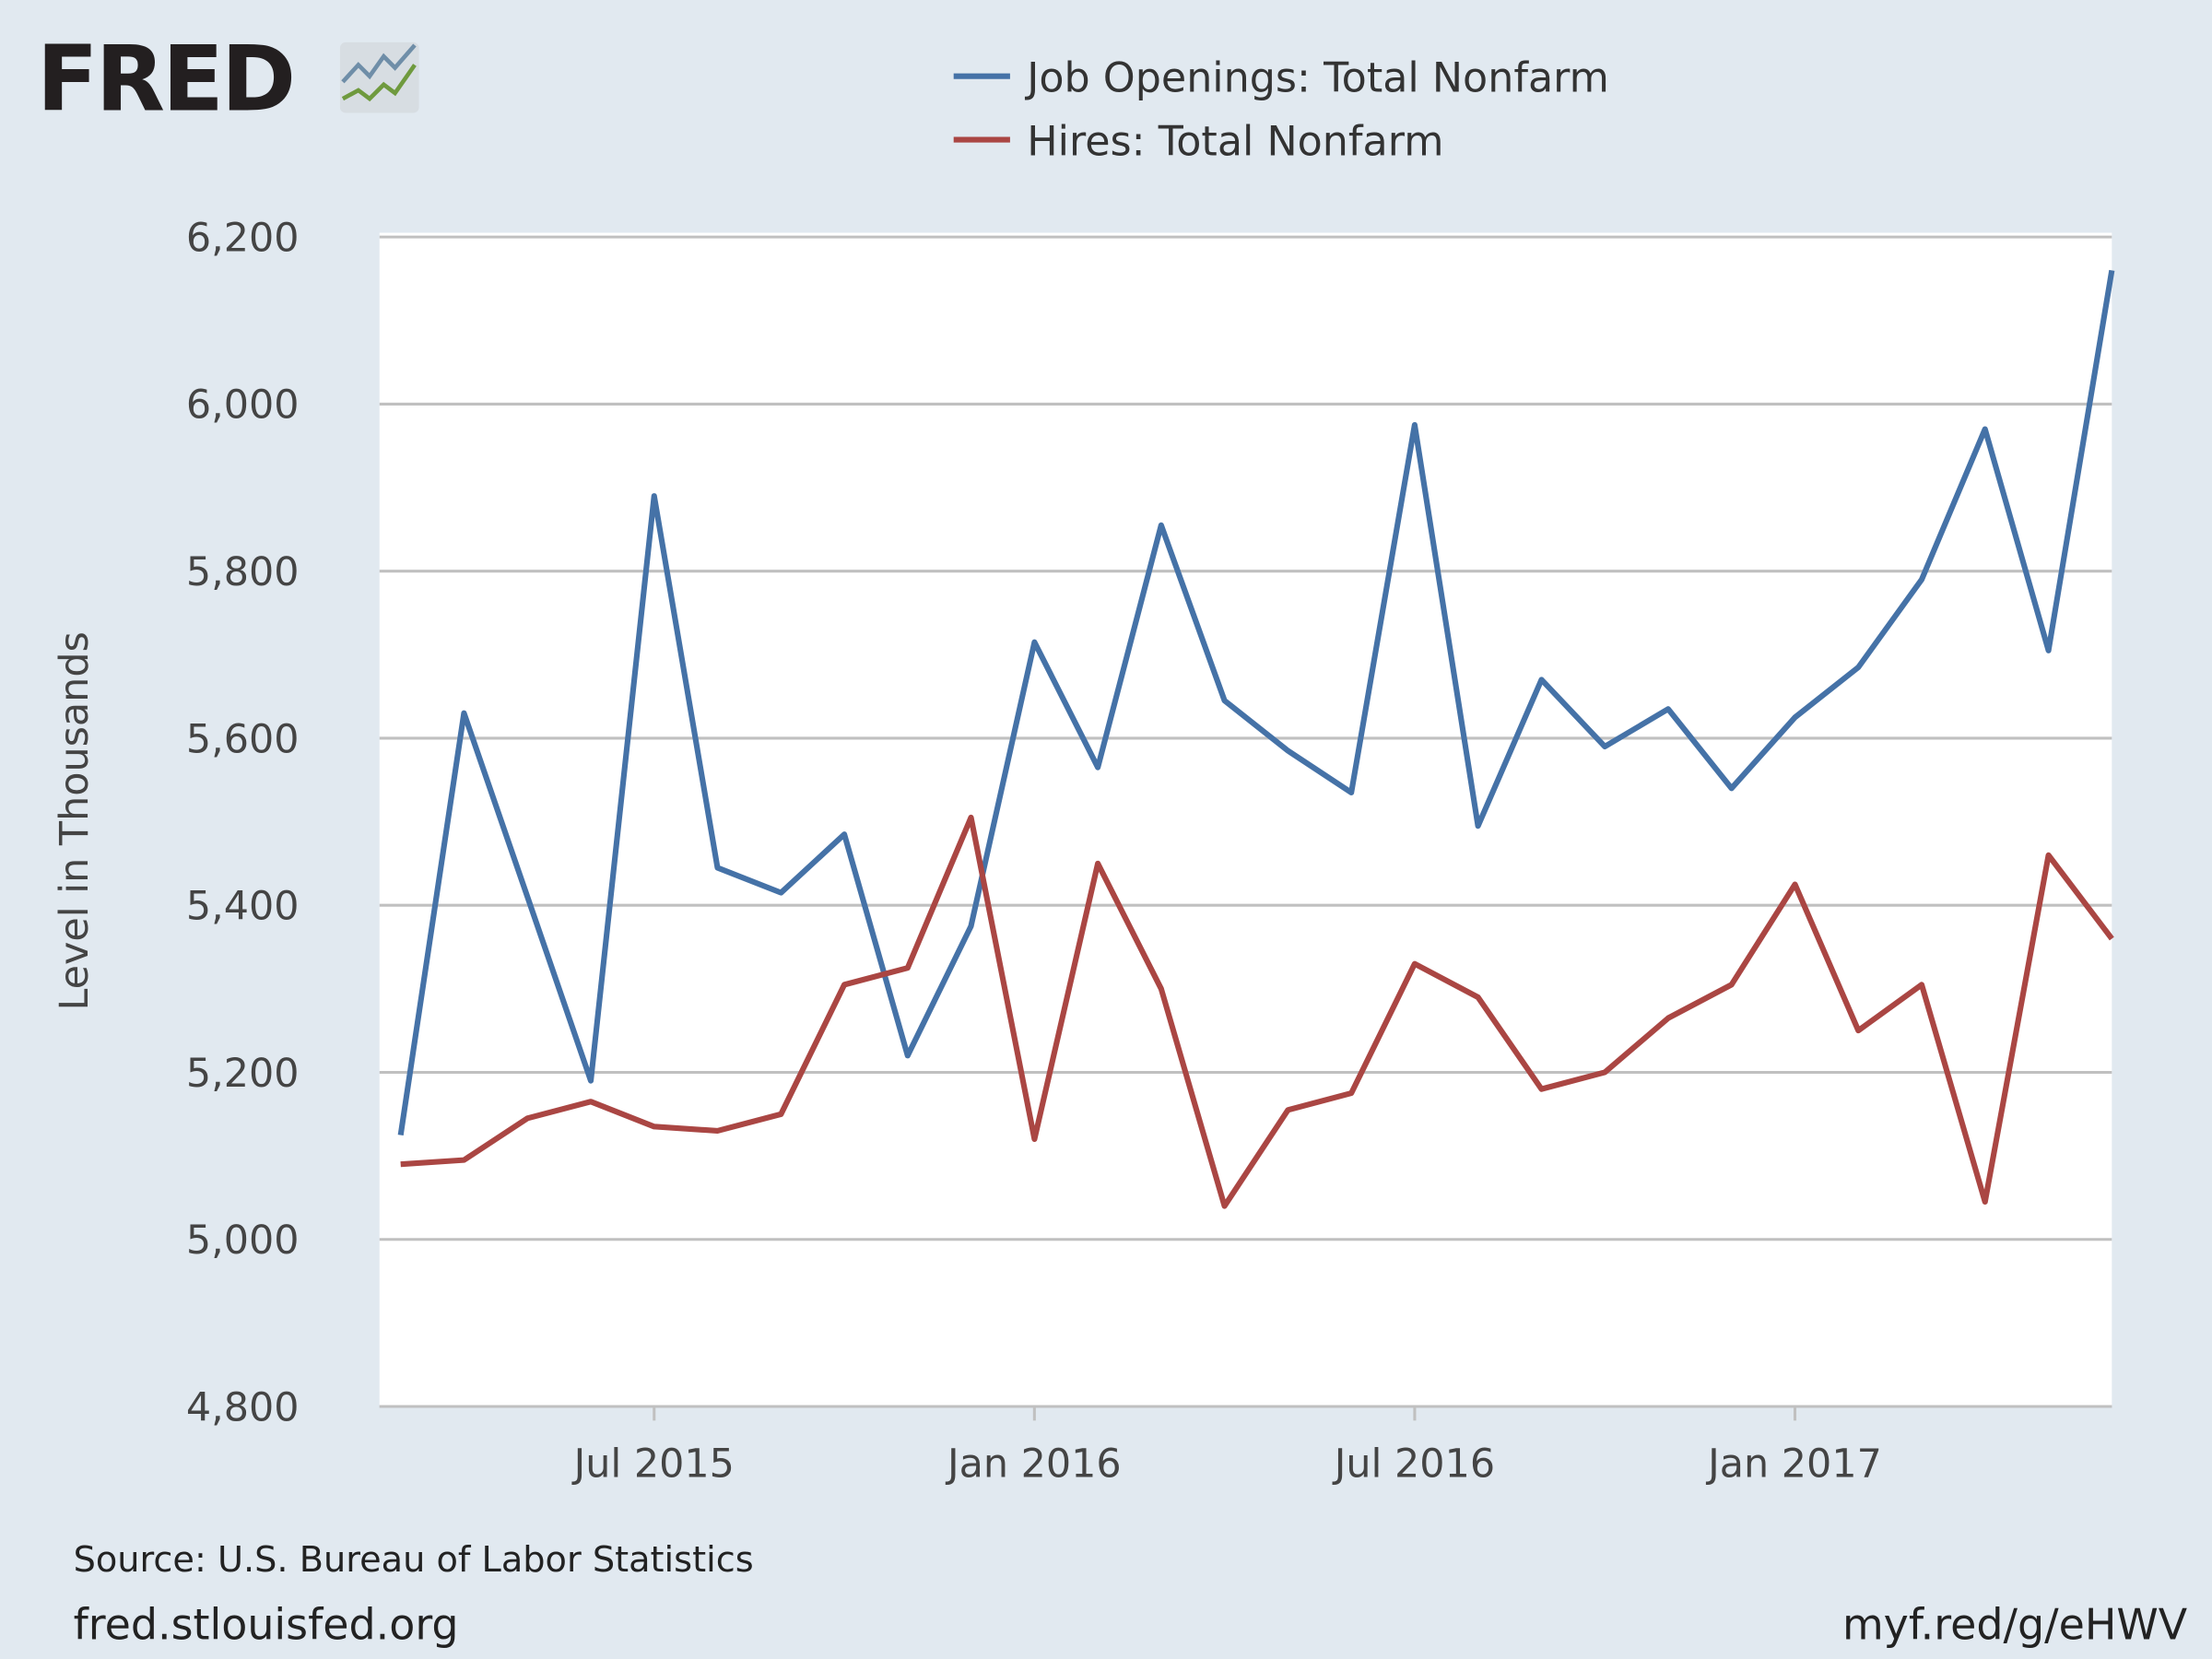 The image size is (2212, 1659). Describe the element at coordinates (1316, 77) in the screenshot. I see `legend-label: Job Openings: Total Nonfarm` at that location.